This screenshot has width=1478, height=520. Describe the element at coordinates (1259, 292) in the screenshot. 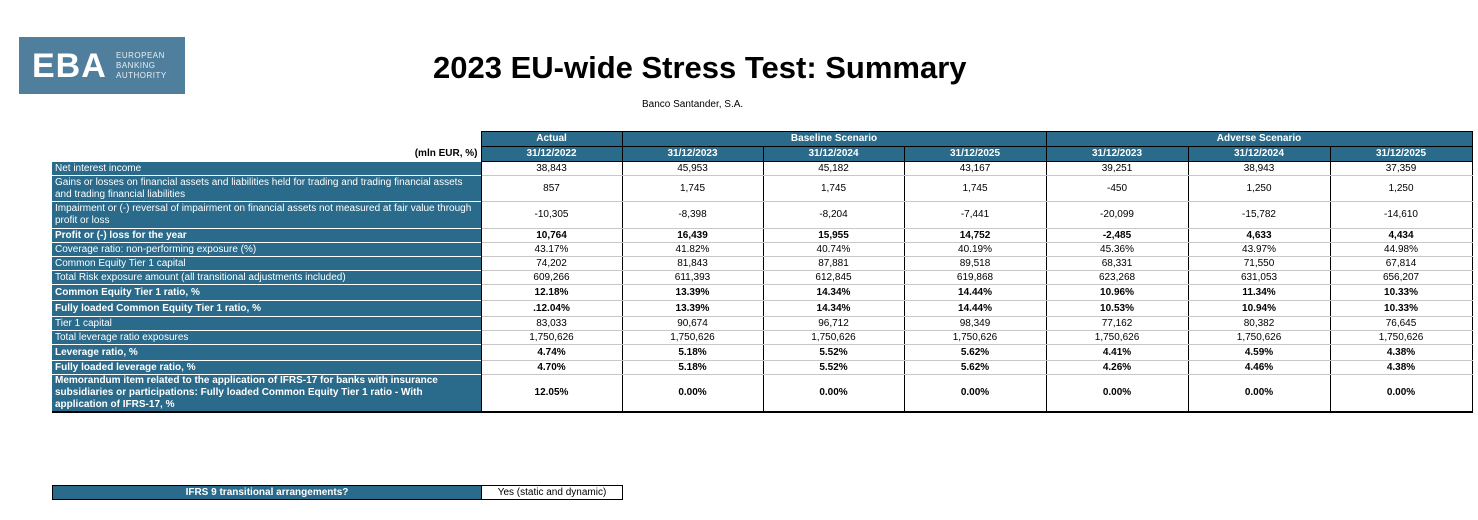

I see `value-cell: 11.34%` at that location.